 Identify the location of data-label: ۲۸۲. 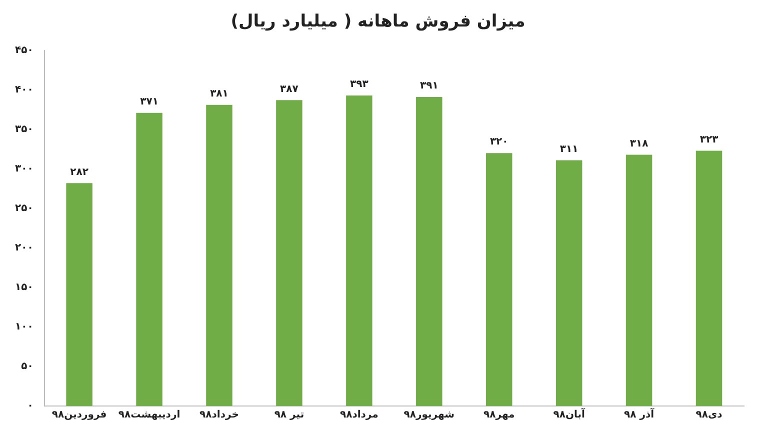
(79, 172).